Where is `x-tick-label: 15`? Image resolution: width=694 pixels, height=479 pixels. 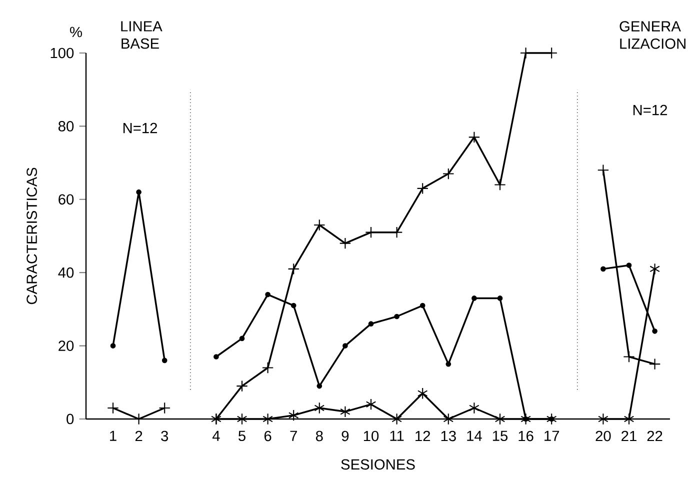 x-tick-label: 15 is located at coordinates (500, 436).